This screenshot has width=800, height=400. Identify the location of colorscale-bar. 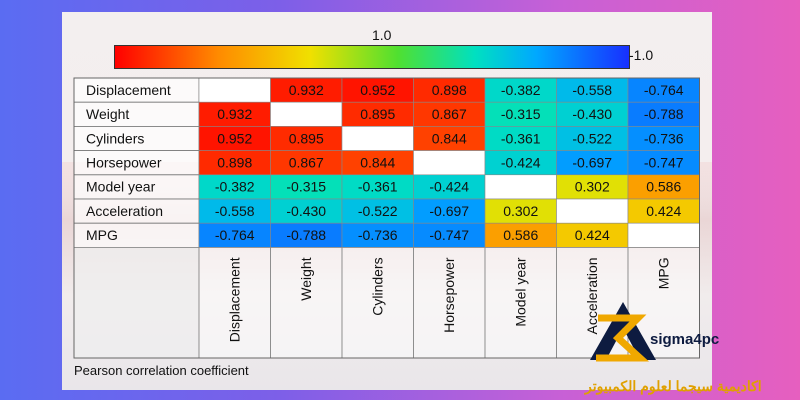
(372, 57).